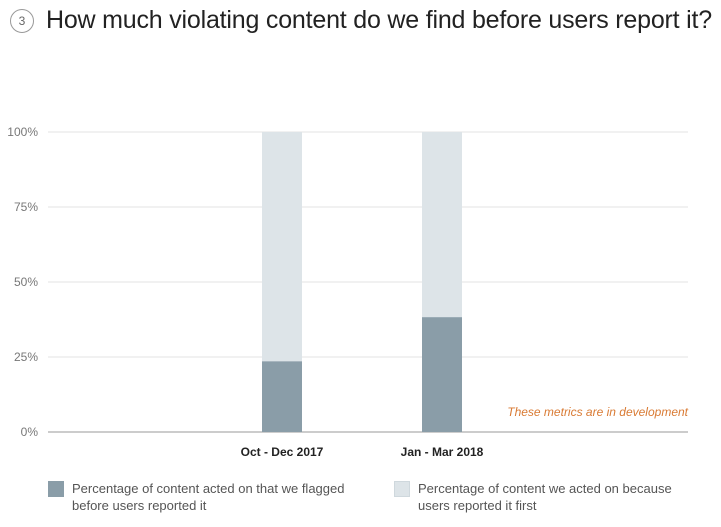  I want to click on y-tick-label: 50%, so click(26, 282).